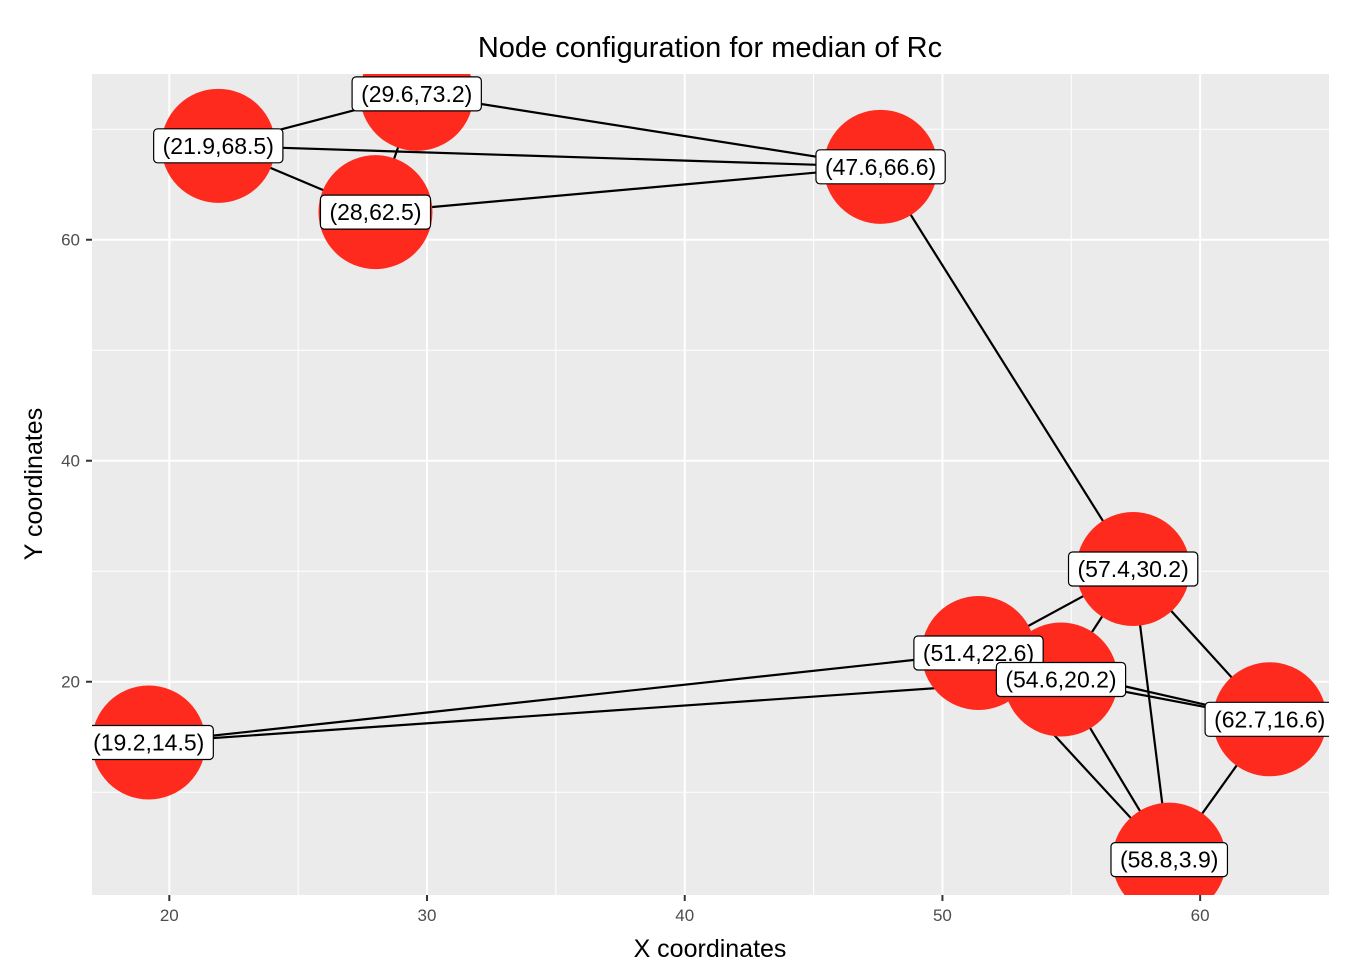 The image size is (1370, 975). I want to click on node-label-box: (58.8,3.9), so click(1169, 860).